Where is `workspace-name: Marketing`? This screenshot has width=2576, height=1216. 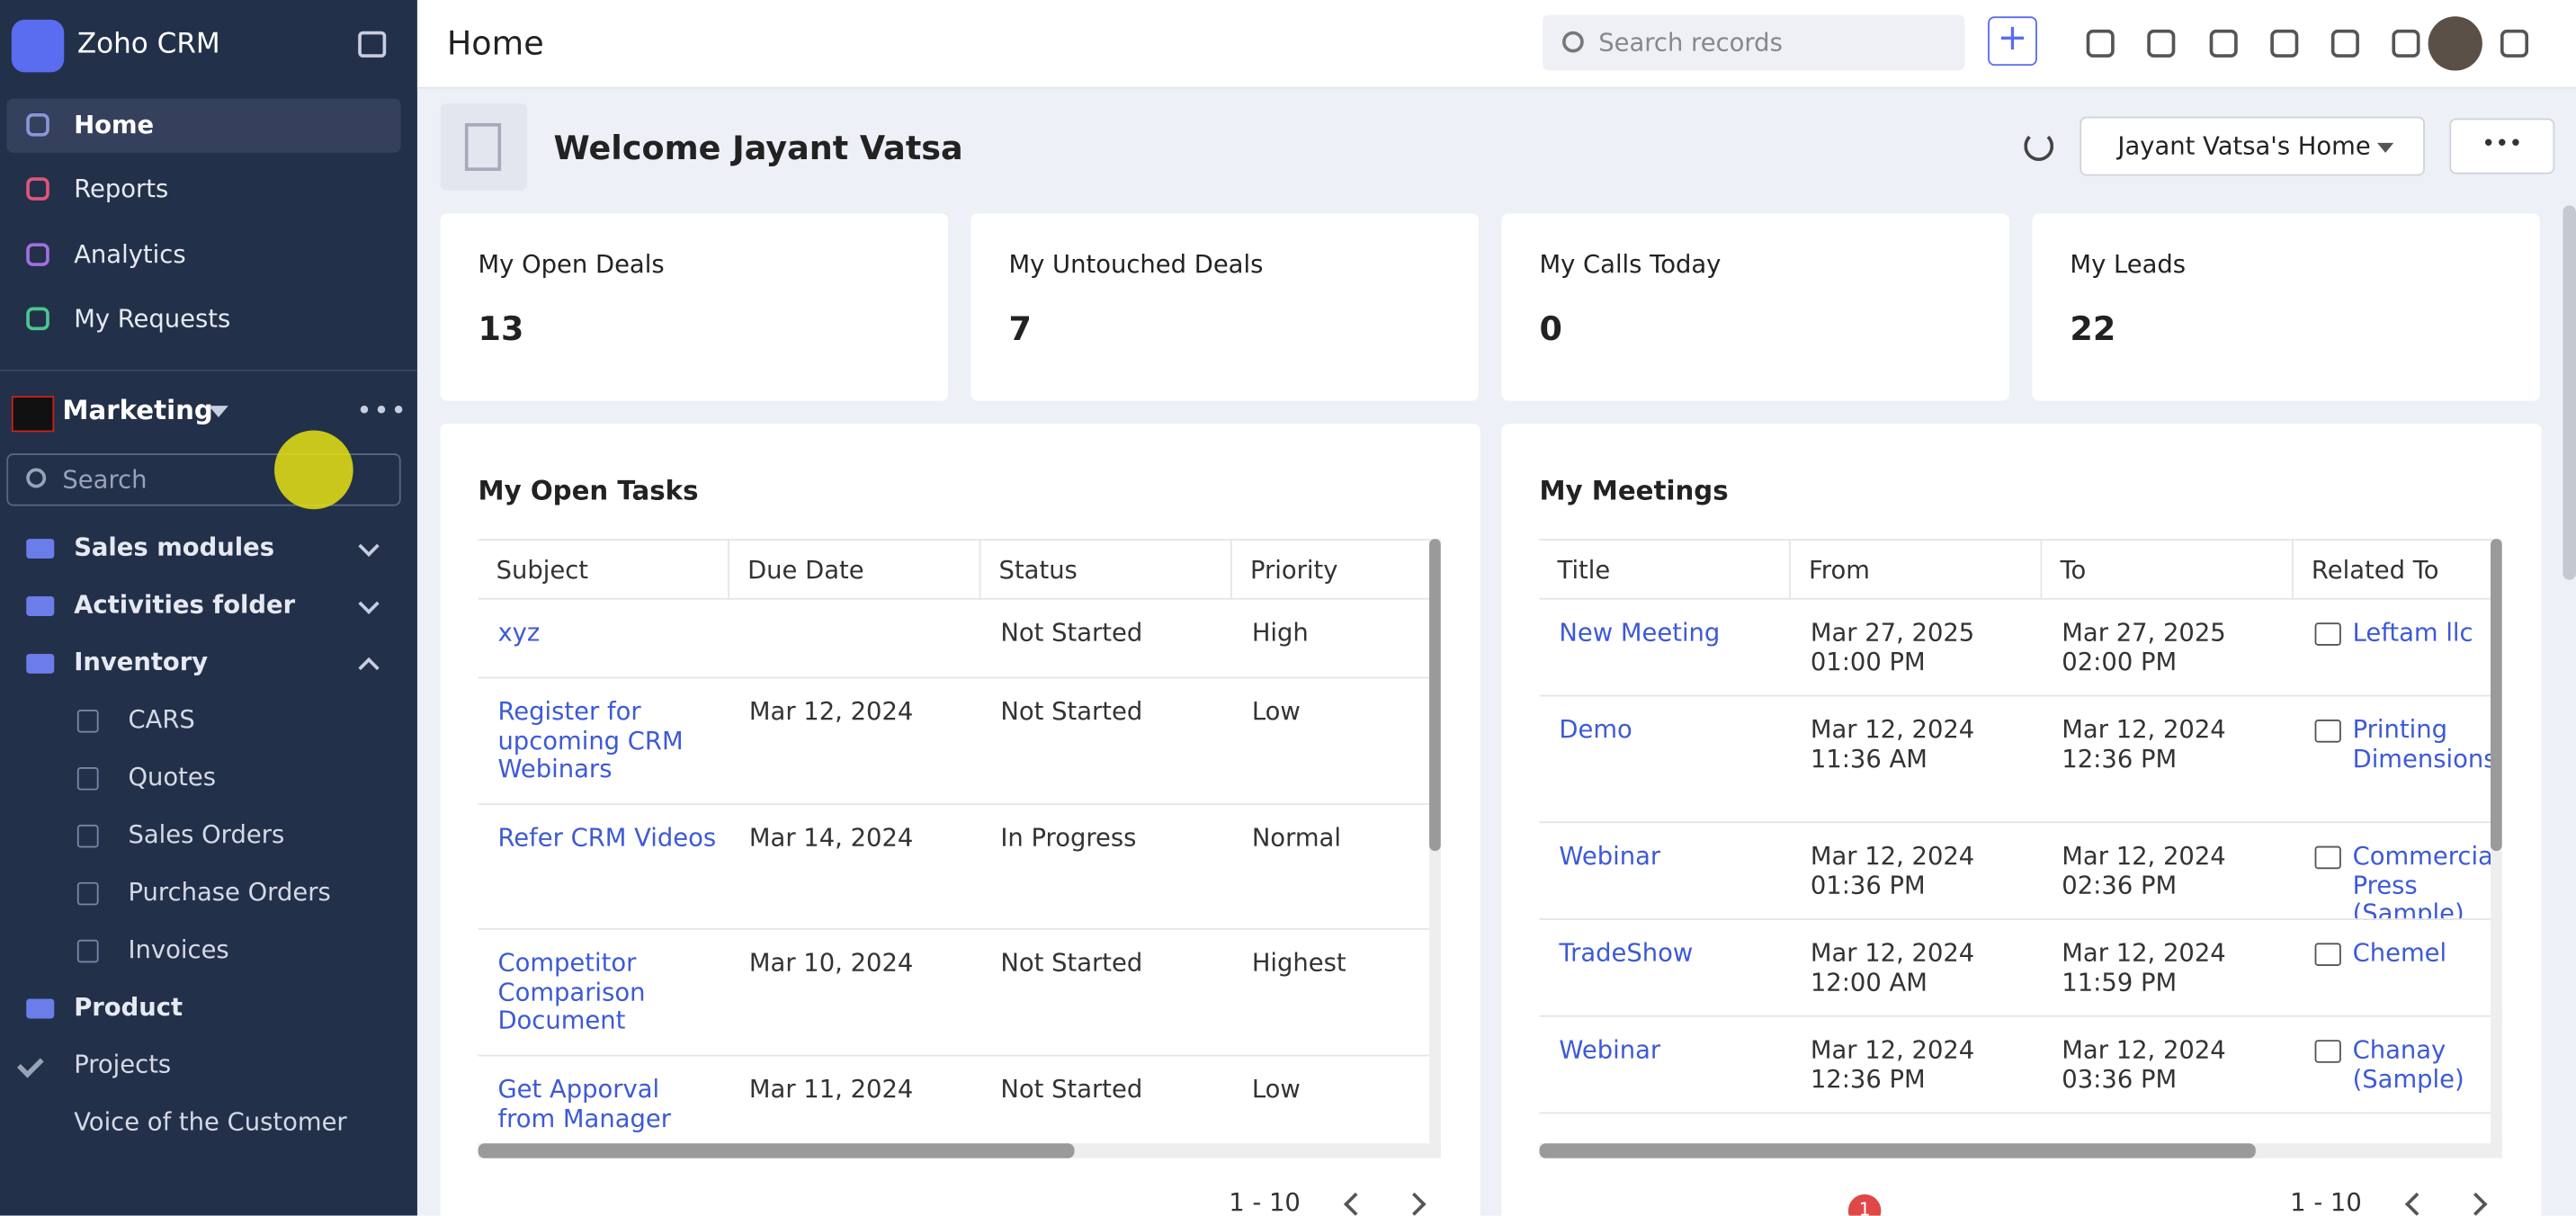
workspace-name: Marketing is located at coordinates (137, 410).